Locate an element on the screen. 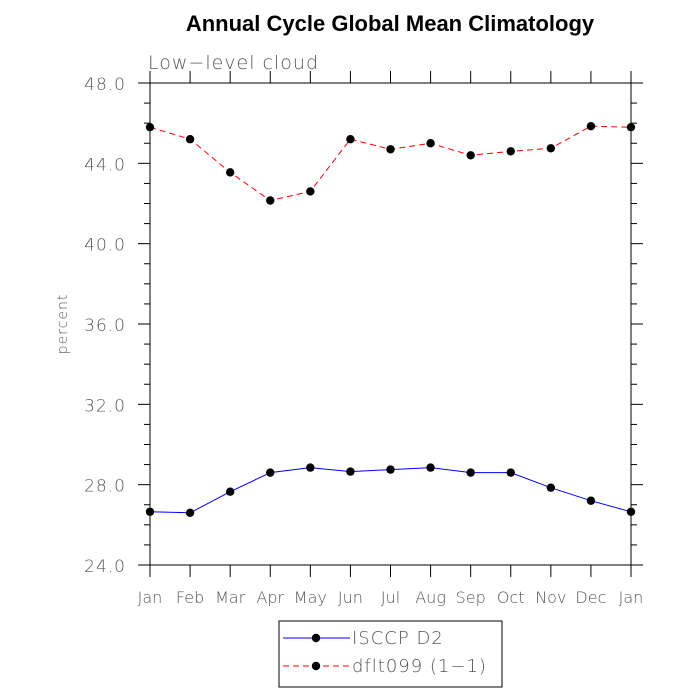  x-tick-label: Feb is located at coordinates (190, 597).